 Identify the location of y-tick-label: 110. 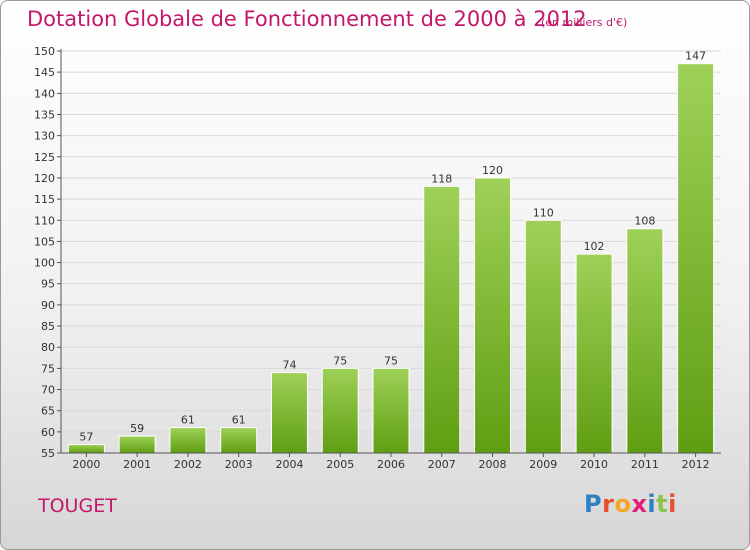
(44, 220).